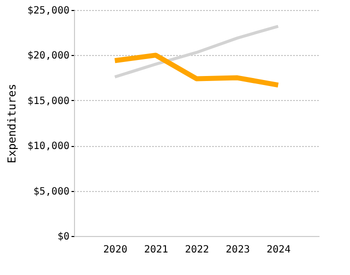  What do you see at coordinates (51, 192) in the screenshot?
I see `y-tick-label: $5,000` at bounding box center [51, 192].